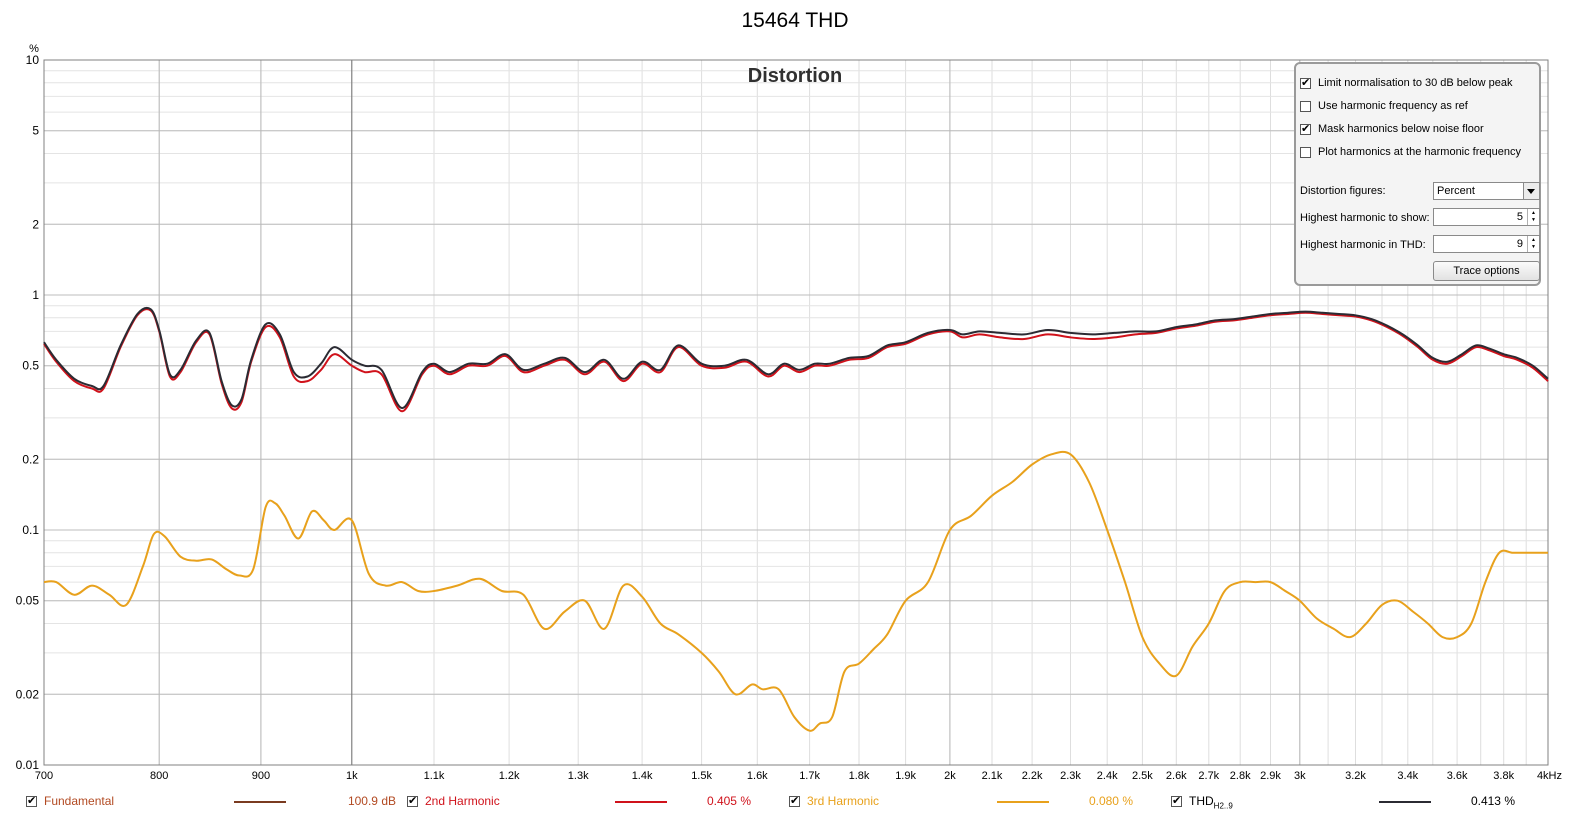 Image resolution: width=1590 pixels, height=827 pixels. I want to click on y-tick-label: 5, so click(35, 131).